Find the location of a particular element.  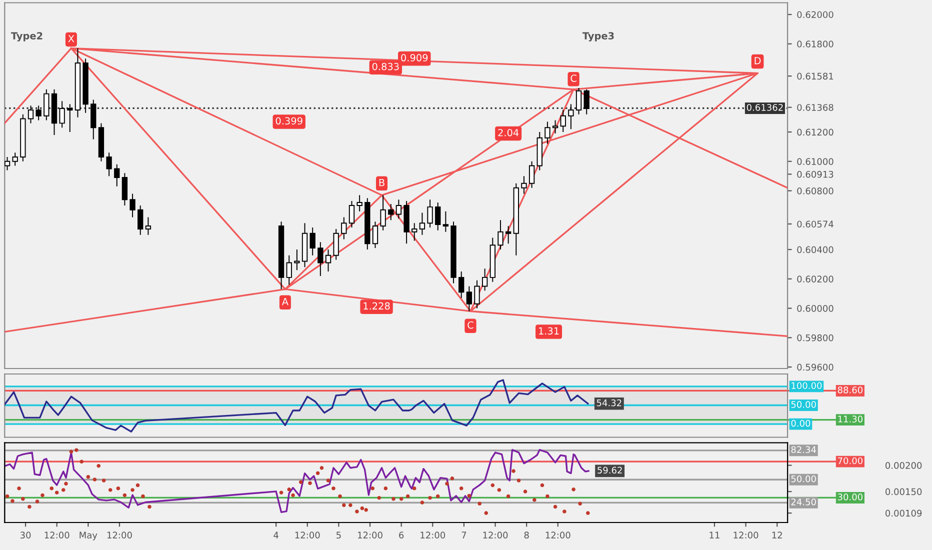

ref-line-label: 88.60 is located at coordinates (850, 390).